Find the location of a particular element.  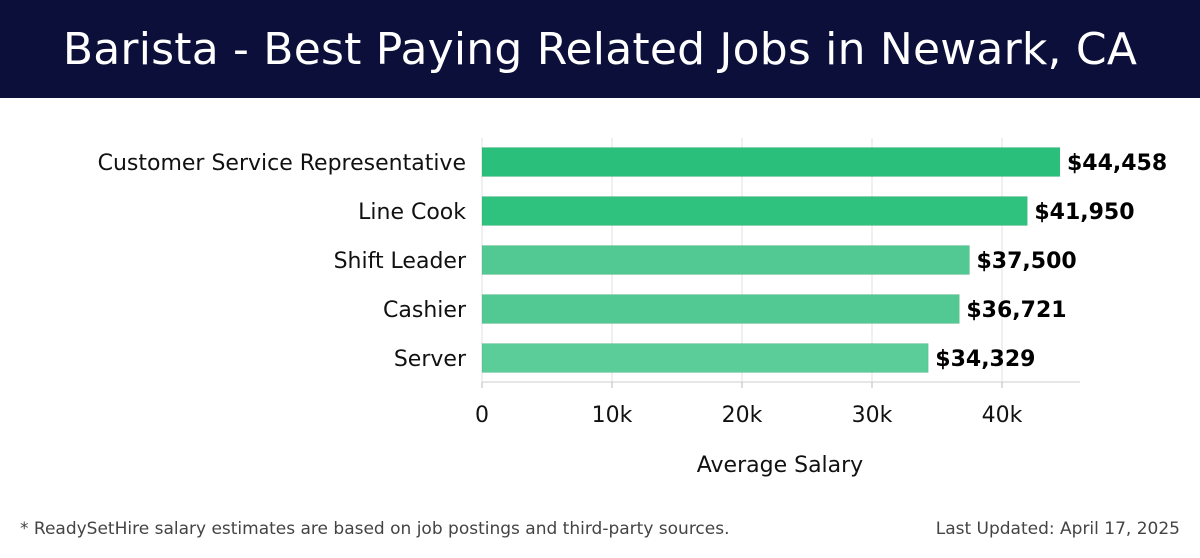

value-label: $36,721 is located at coordinates (1016, 310).